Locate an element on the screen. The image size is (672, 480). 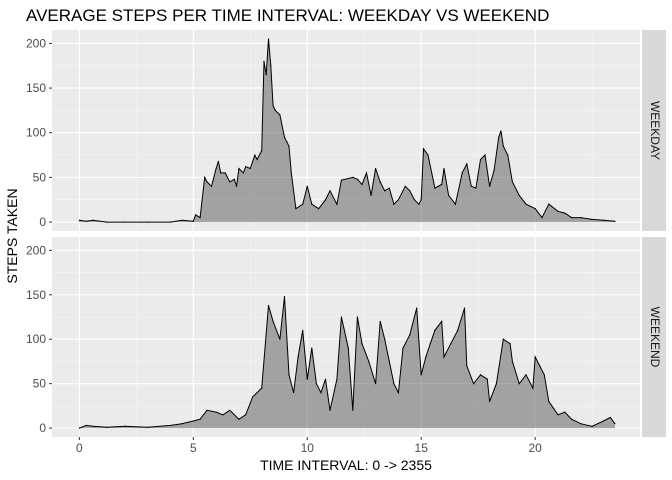
facet-strip-weekday is located at coordinates (654, 130).